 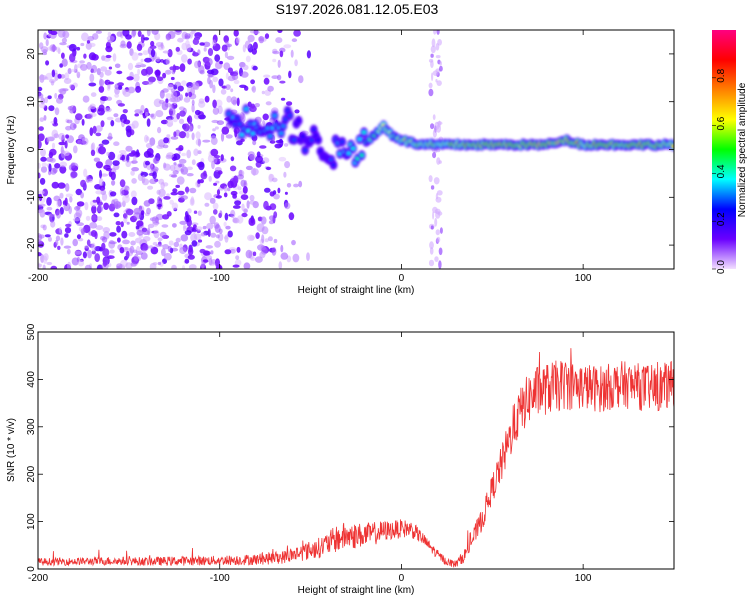 I want to click on y-tick-label: -10, so click(x=31, y=197).